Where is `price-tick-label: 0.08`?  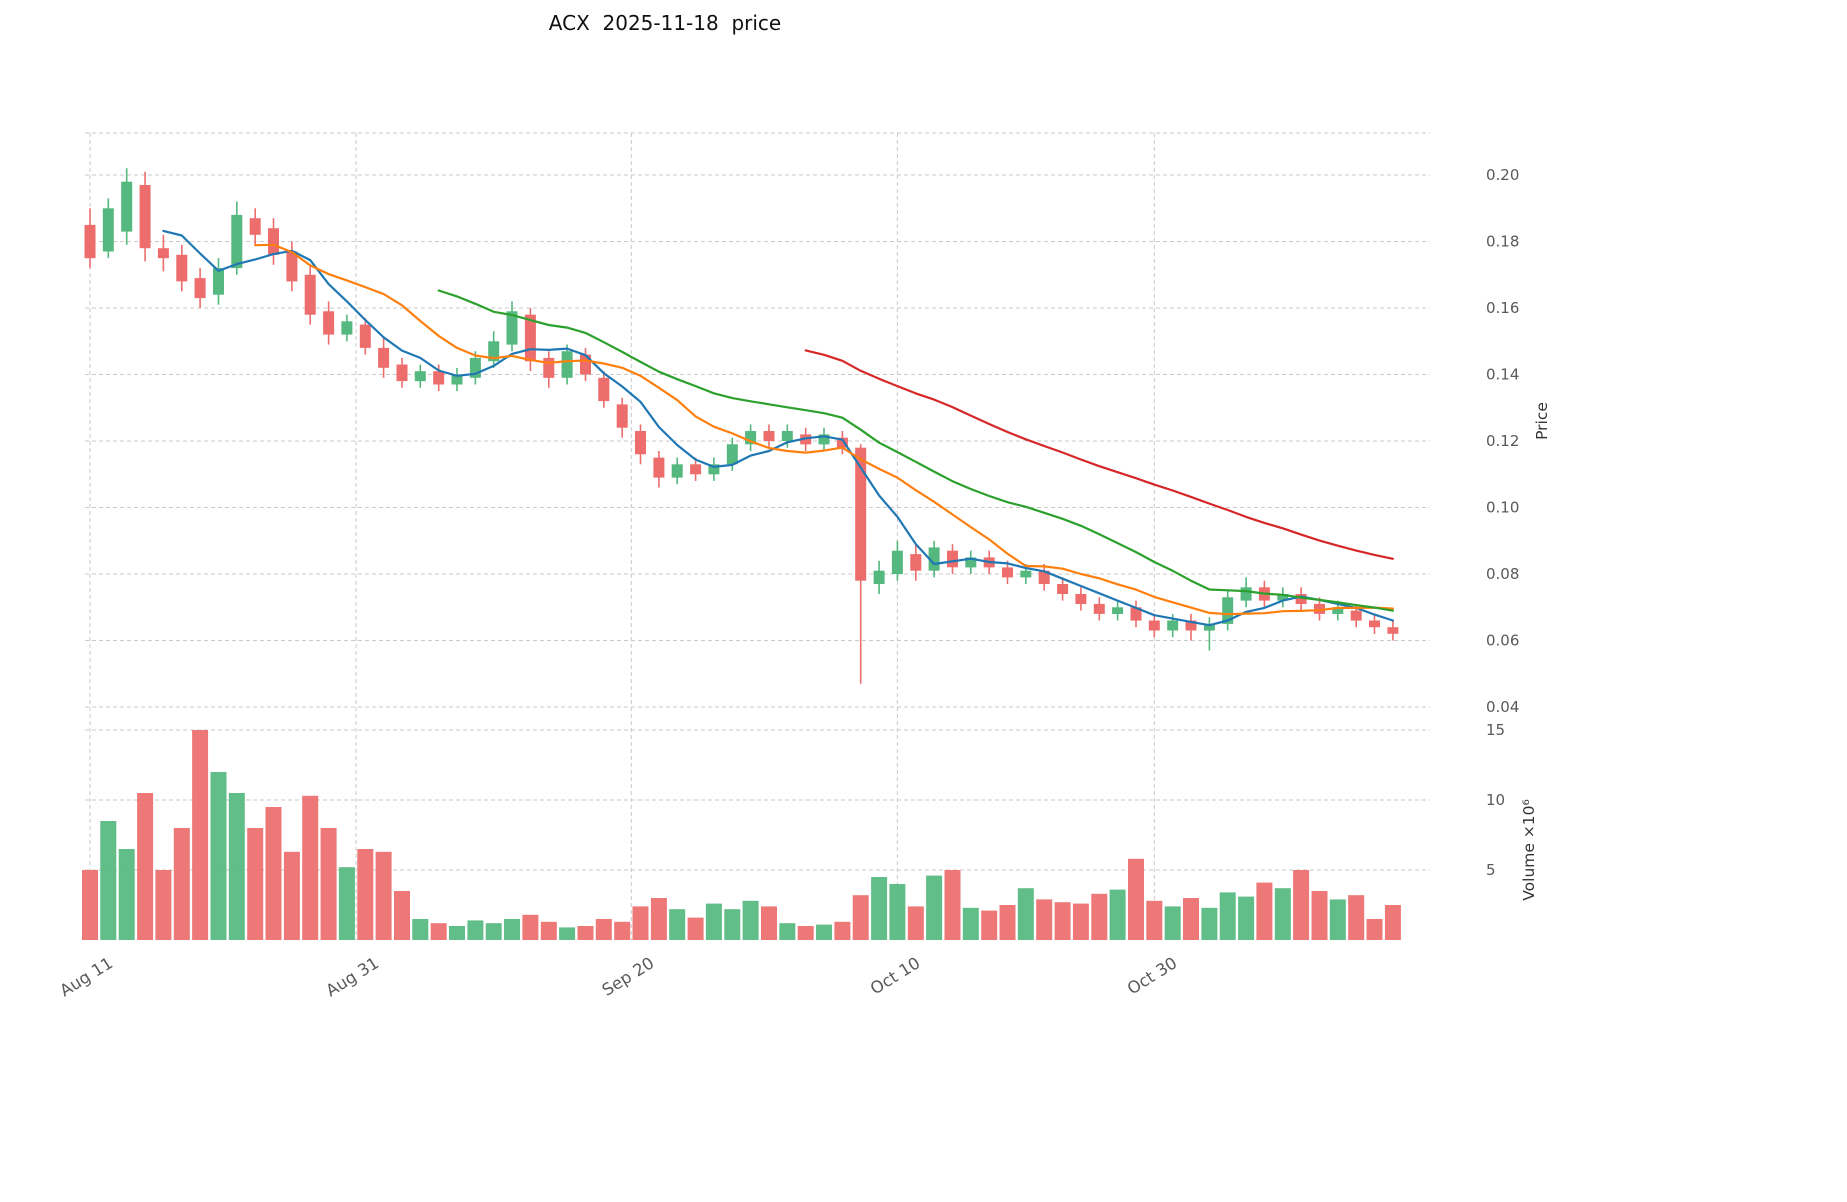
price-tick-label: 0.08 is located at coordinates (1502, 574).